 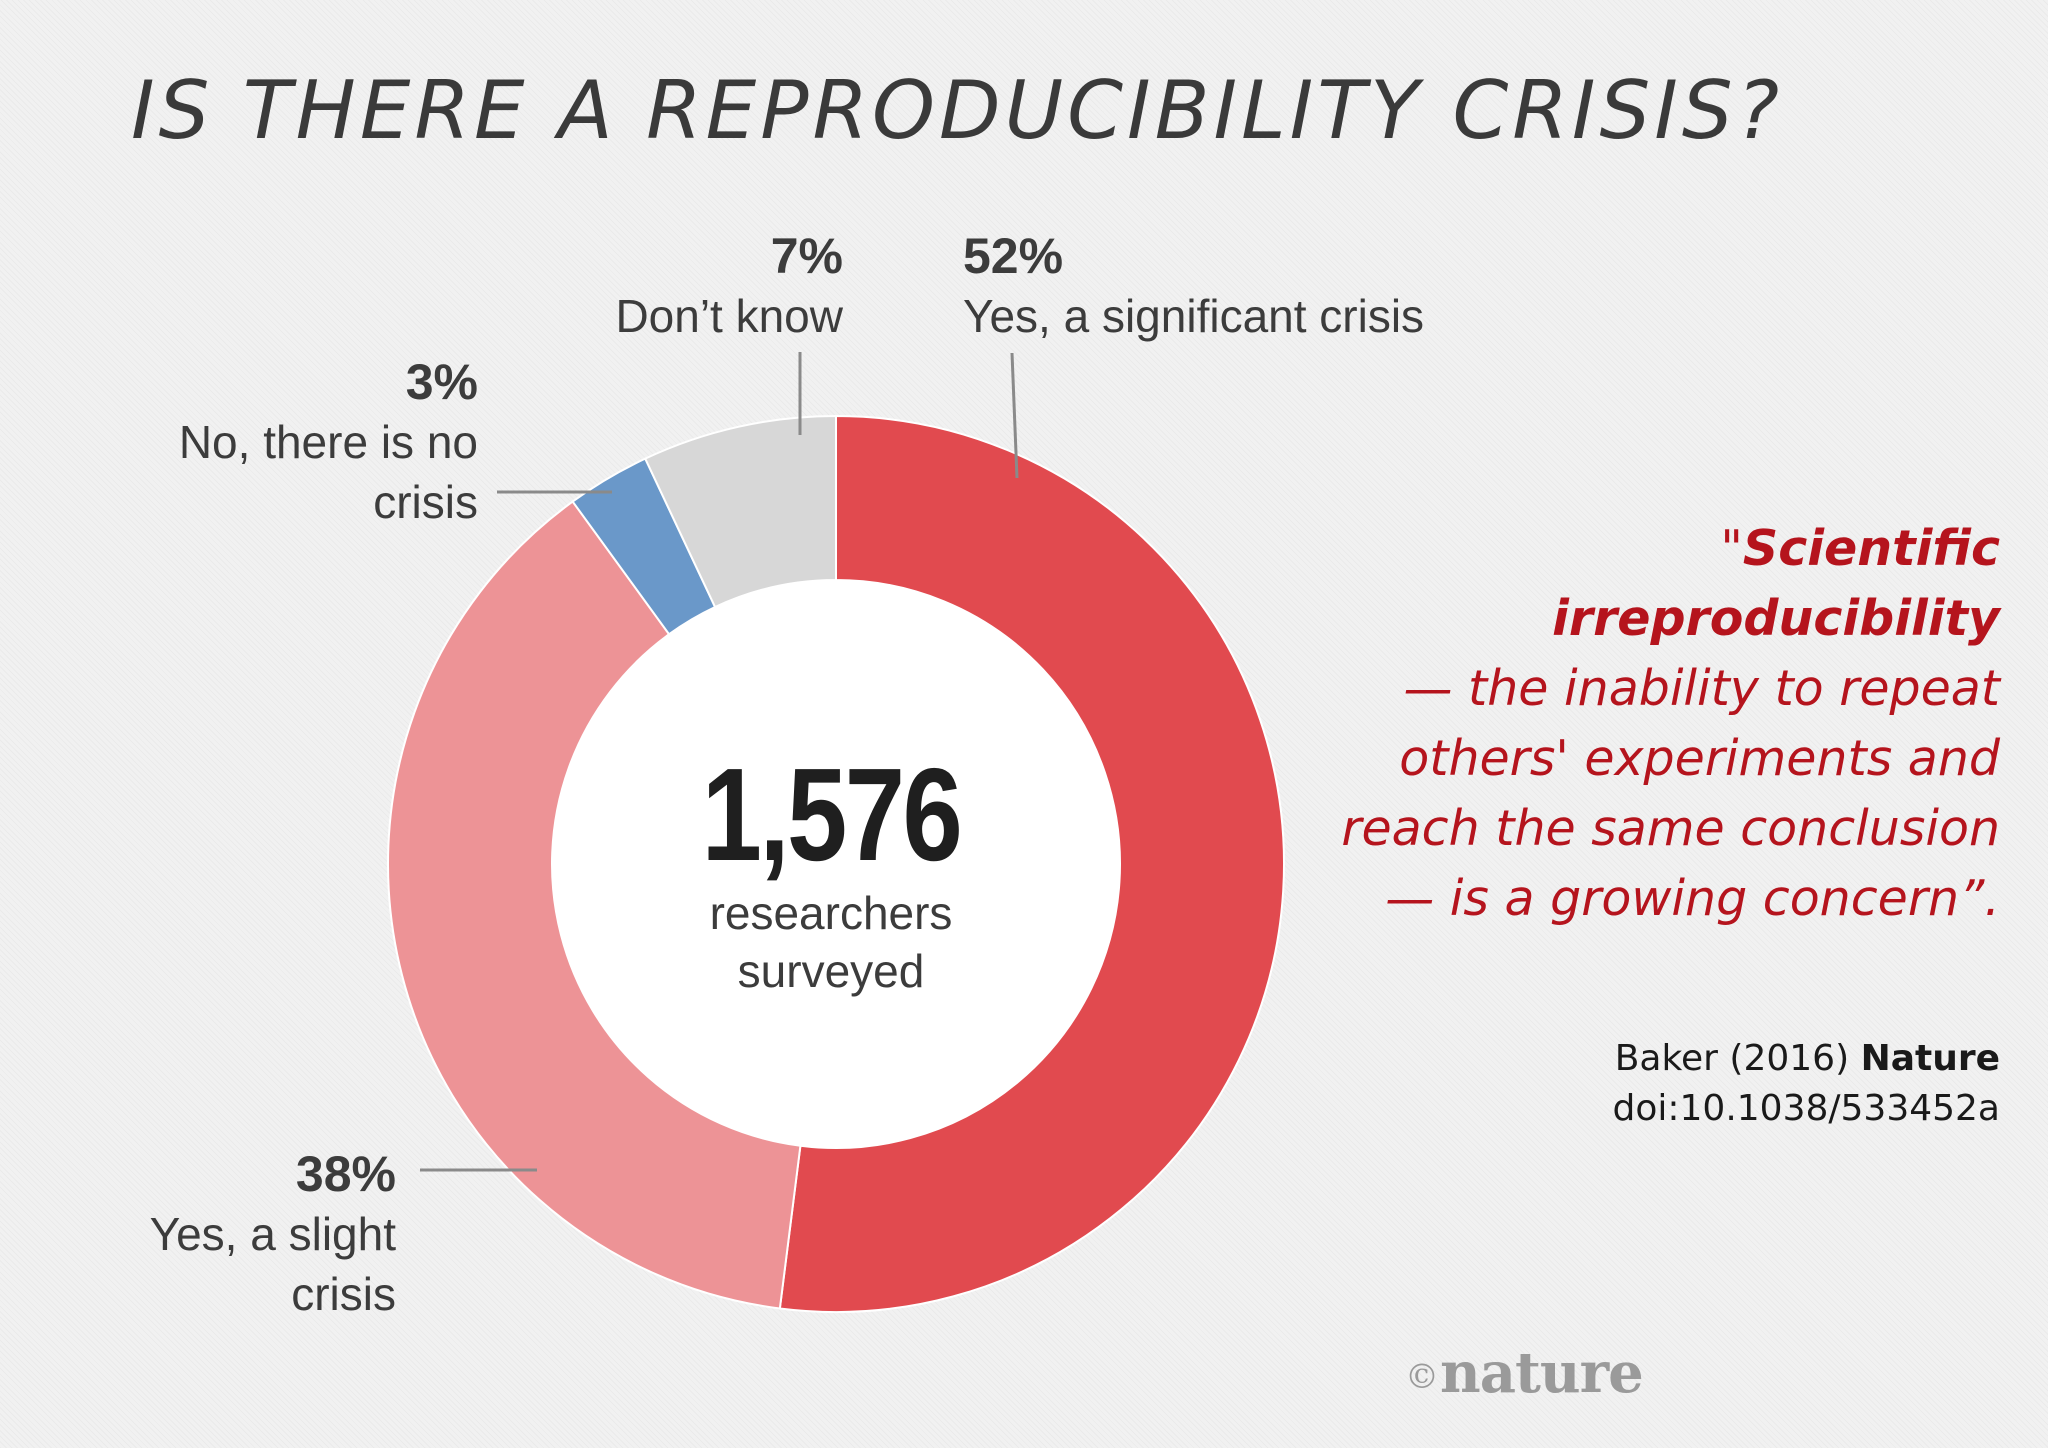 I want to click on quote-line3: others' experiments and, so click(x=1699, y=758).